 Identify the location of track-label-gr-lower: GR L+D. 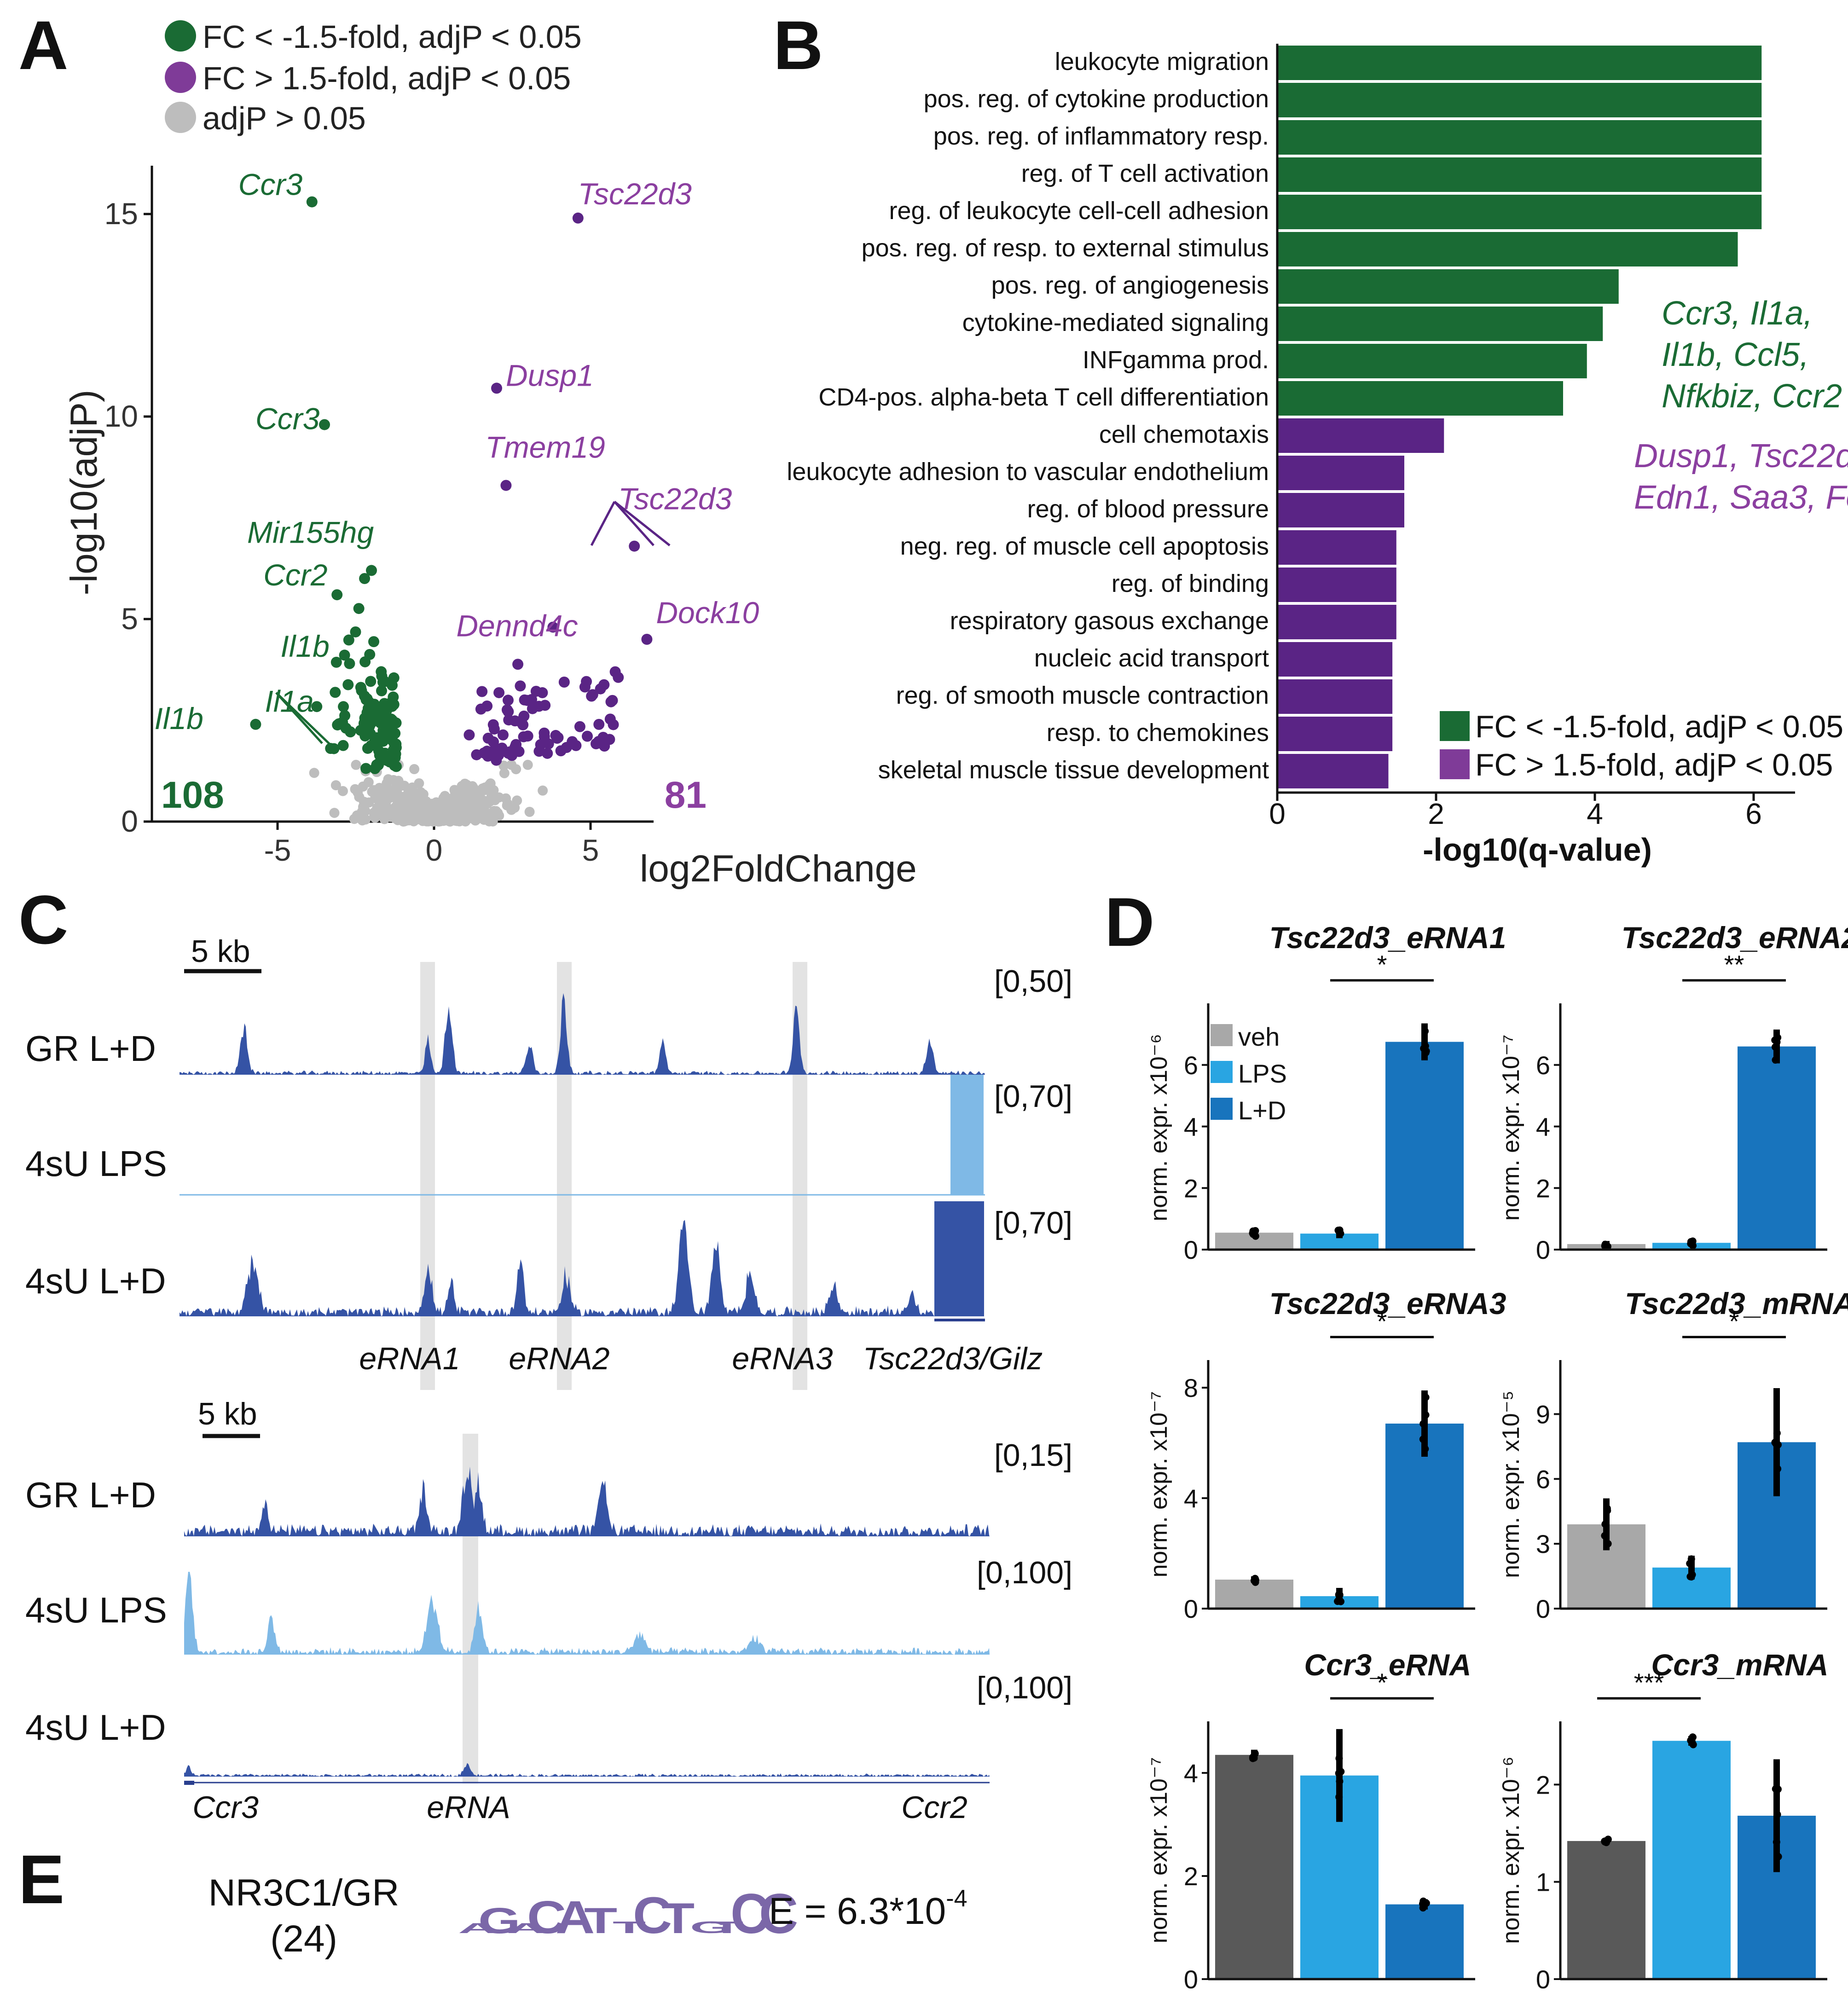
(90, 1495).